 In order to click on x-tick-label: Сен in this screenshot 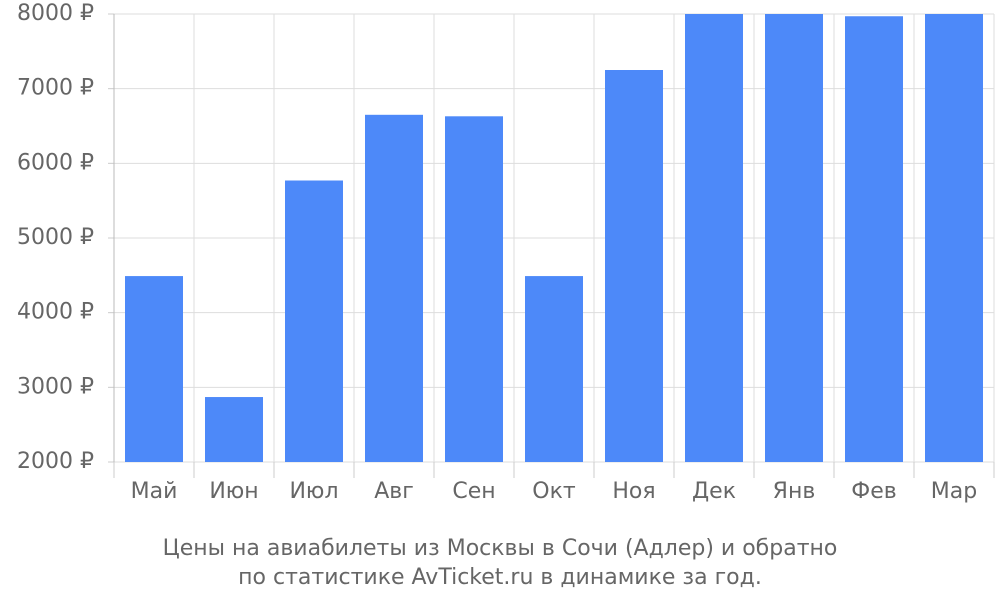, I will do `click(473, 491)`.